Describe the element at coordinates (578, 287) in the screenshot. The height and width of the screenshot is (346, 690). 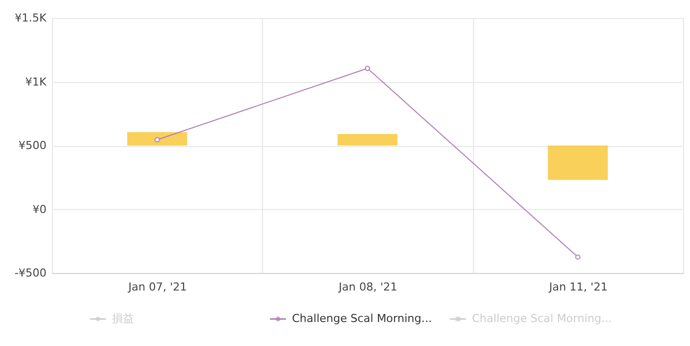
I see `x-tick-label: Jan 11, '21` at that location.